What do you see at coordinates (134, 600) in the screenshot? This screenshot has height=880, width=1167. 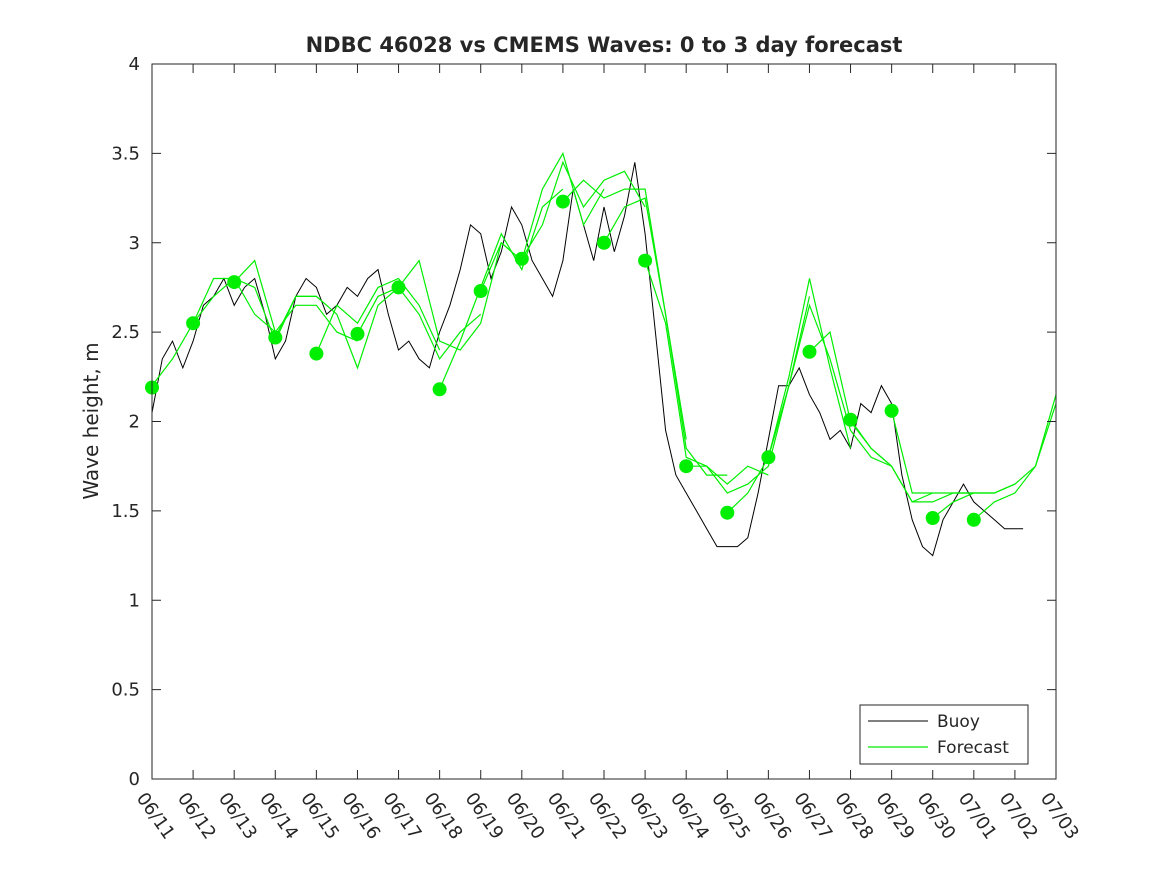 I see `y-tick-label: 1` at bounding box center [134, 600].